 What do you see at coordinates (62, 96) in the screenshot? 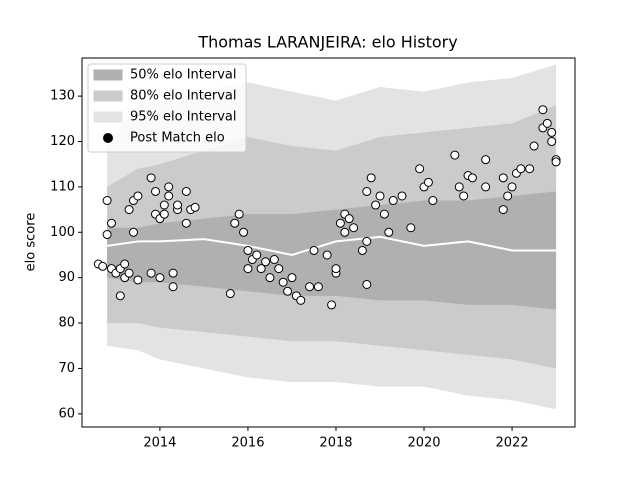
I see `y-tick-label: 130` at bounding box center [62, 96].